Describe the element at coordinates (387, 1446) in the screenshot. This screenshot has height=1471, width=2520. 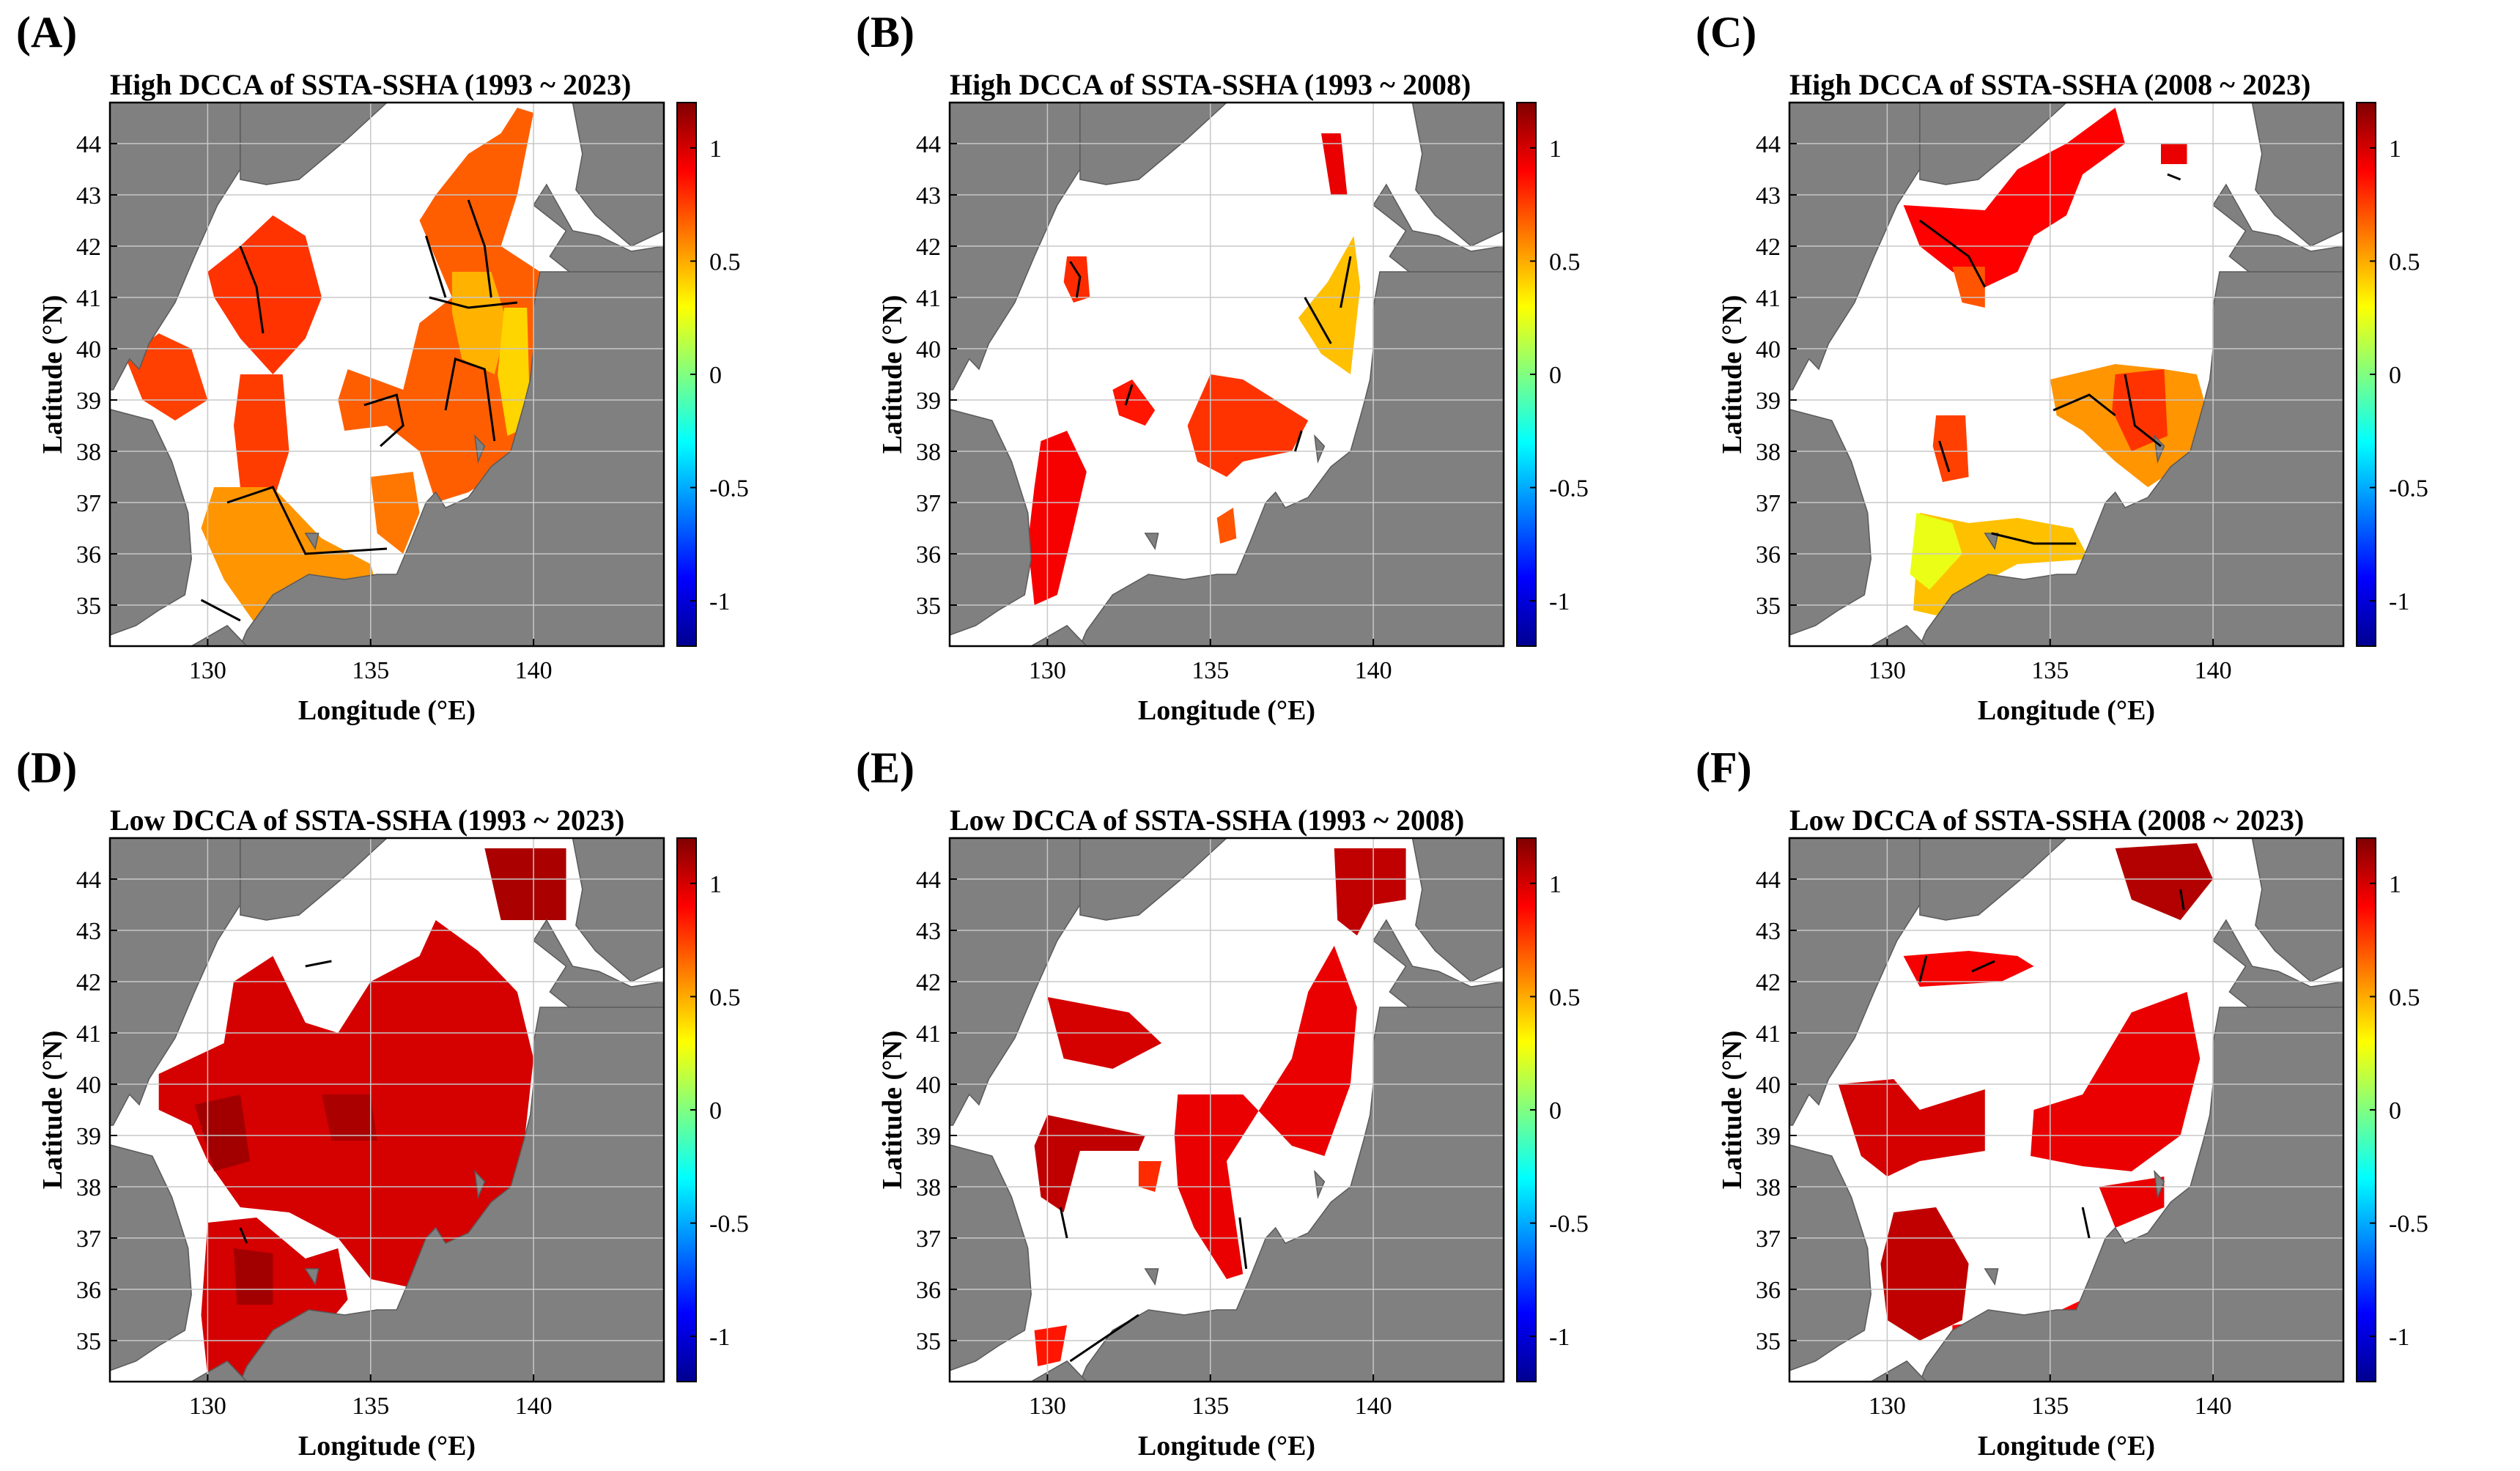
I see `x-axis-label: Longitude (°E)` at that location.